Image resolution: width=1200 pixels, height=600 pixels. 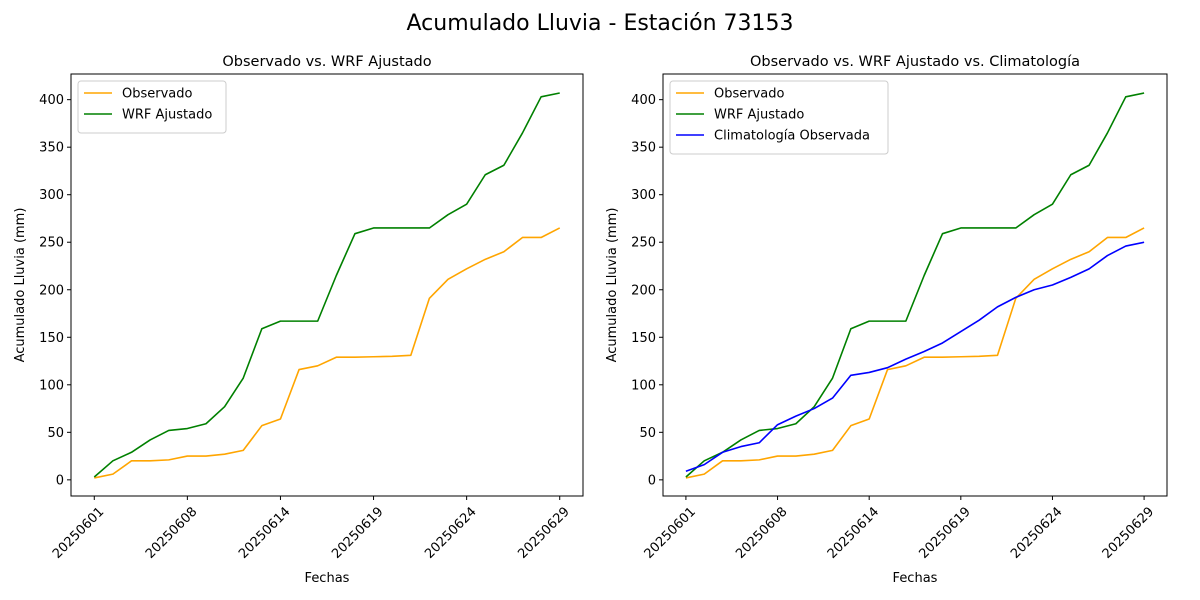 I want to click on legend: Observado WRF Ajustado, so click(x=152, y=107).